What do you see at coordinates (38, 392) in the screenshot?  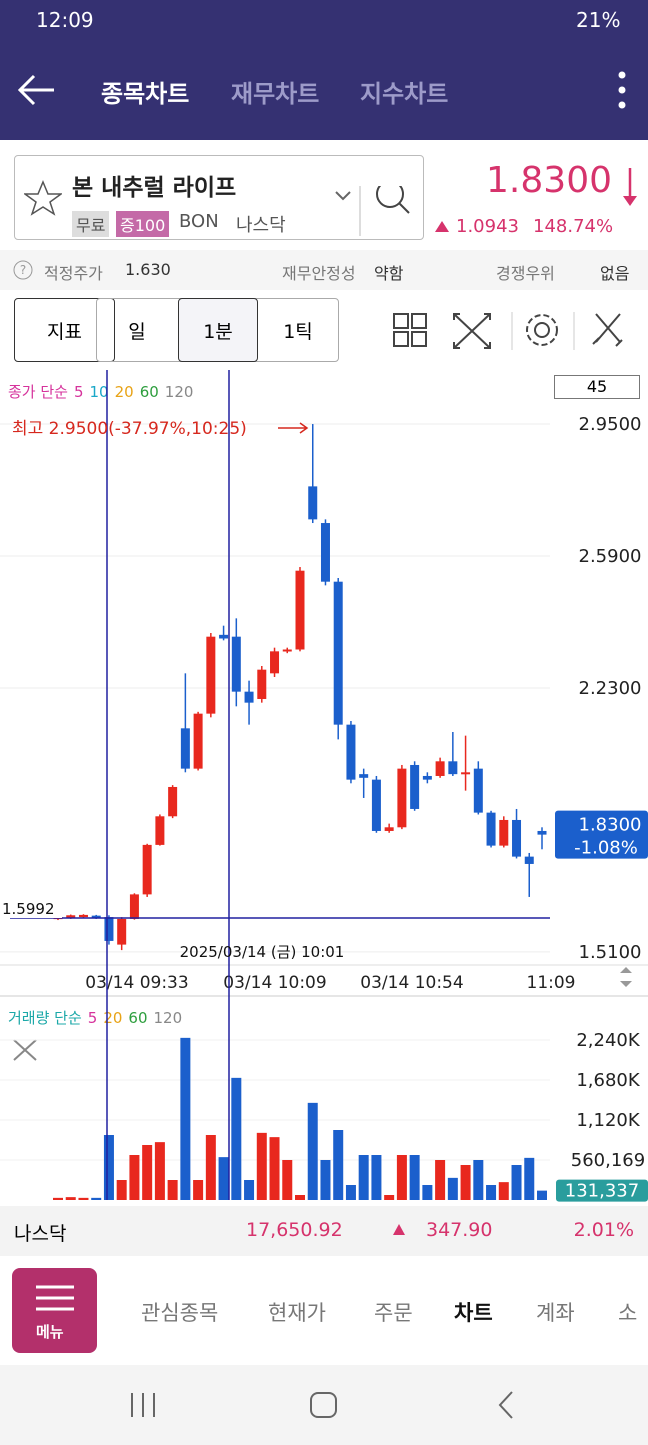 I see `legend-prefix: 종가 단순` at bounding box center [38, 392].